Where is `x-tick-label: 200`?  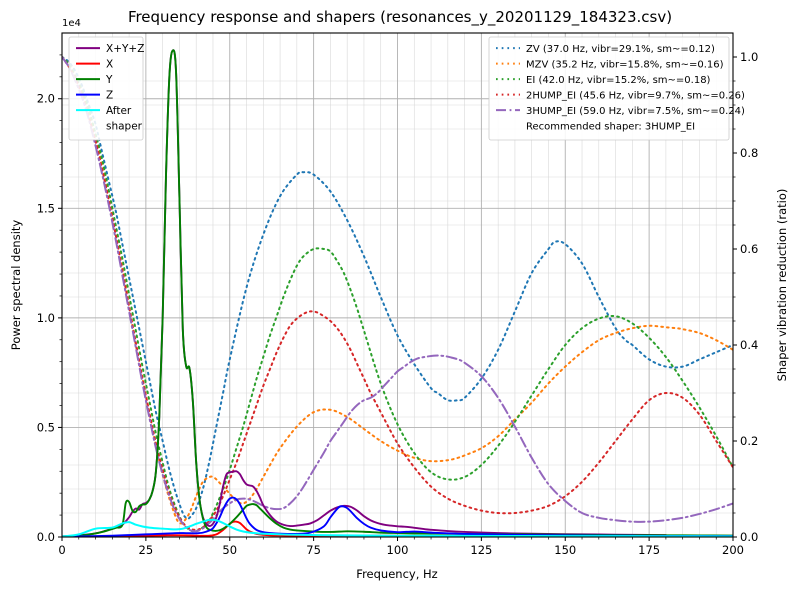
x-tick-label: 200 is located at coordinates (733, 550).